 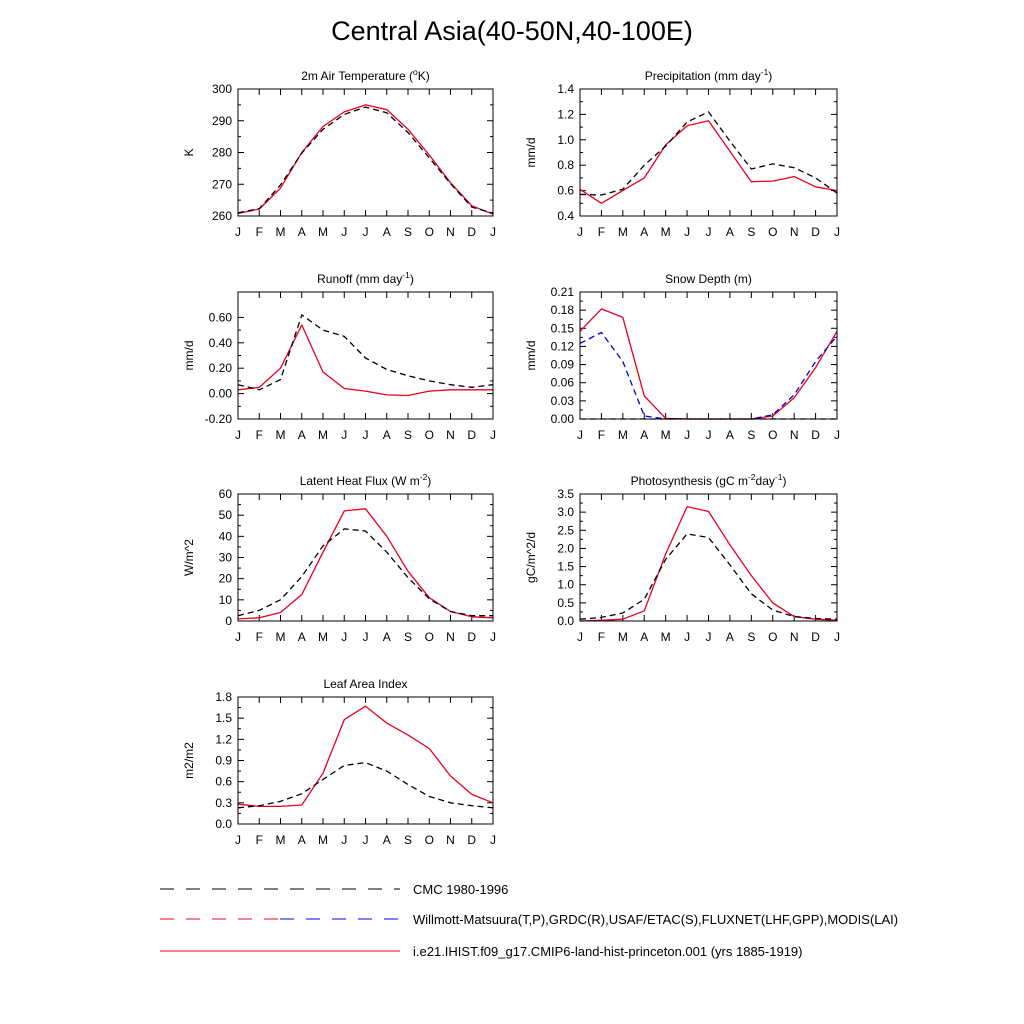 I want to click on y-tick-label: 1.8, so click(x=223, y=697).